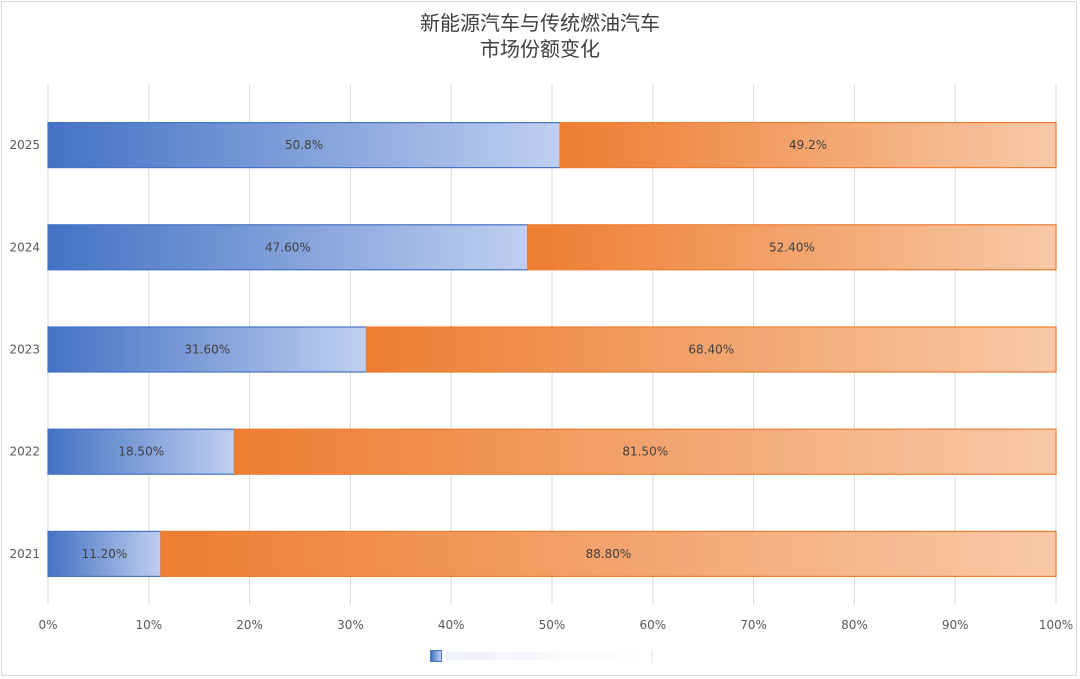  What do you see at coordinates (249, 625) in the screenshot?
I see `x-tick-label: 20%` at bounding box center [249, 625].